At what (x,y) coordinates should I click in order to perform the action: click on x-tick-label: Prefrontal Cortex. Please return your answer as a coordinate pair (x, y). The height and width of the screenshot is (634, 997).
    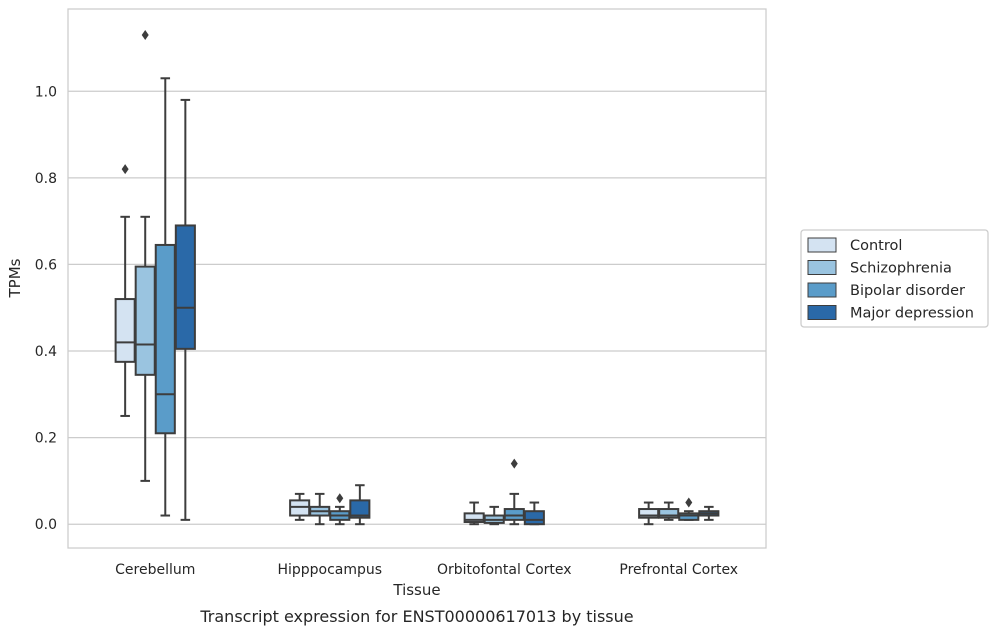
    Looking at the image, I should click on (678, 570).